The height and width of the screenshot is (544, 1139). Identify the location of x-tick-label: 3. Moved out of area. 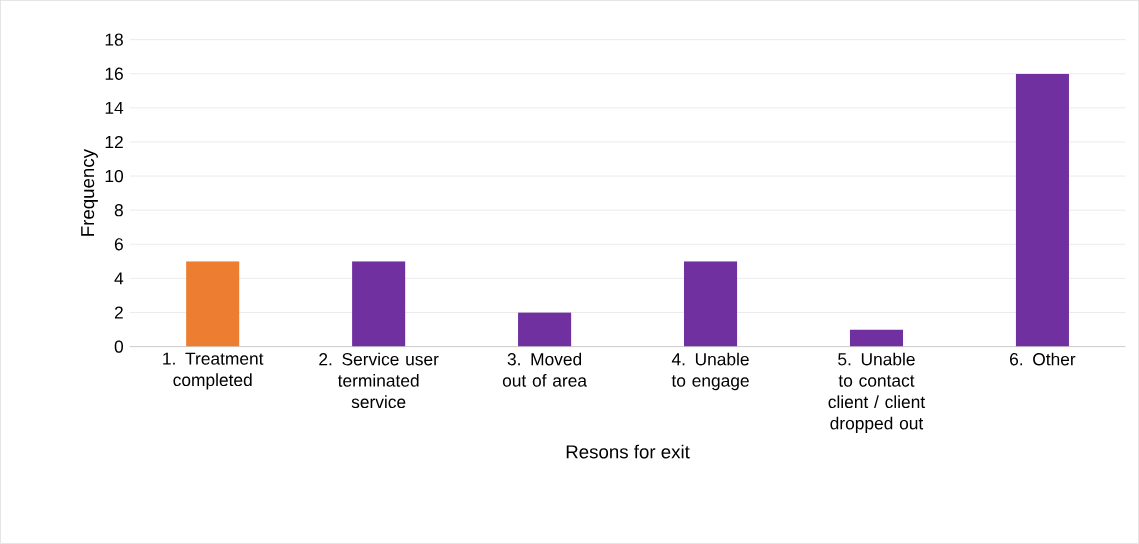
(545, 369).